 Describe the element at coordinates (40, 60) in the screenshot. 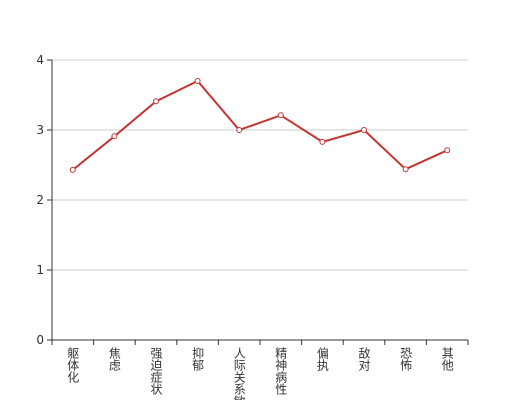

I see `y-tick-label: 4` at that location.